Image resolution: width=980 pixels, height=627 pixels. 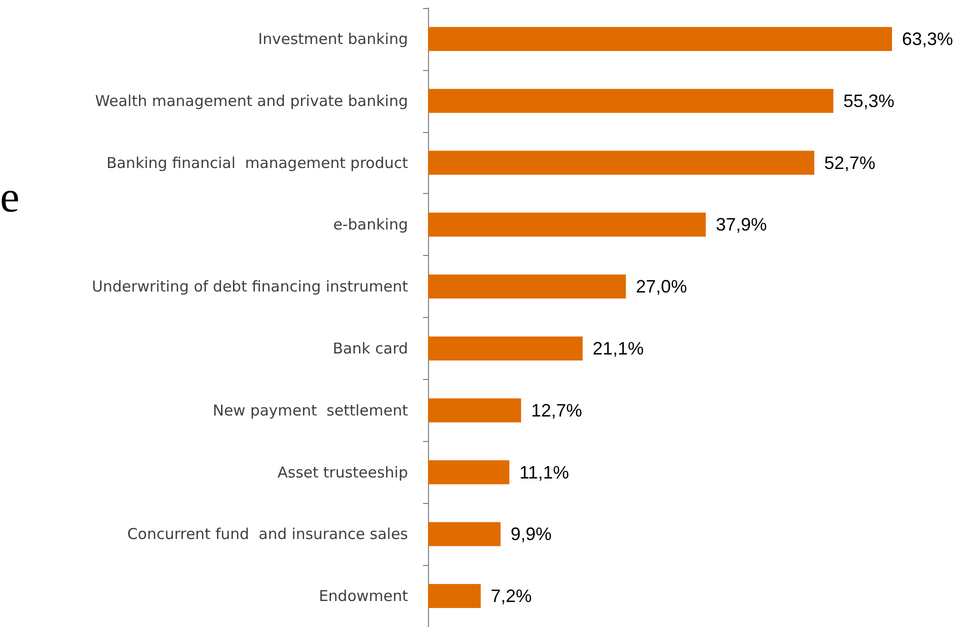 I want to click on y-tick-label: Underwriting of debt financing instrument, so click(x=250, y=287).